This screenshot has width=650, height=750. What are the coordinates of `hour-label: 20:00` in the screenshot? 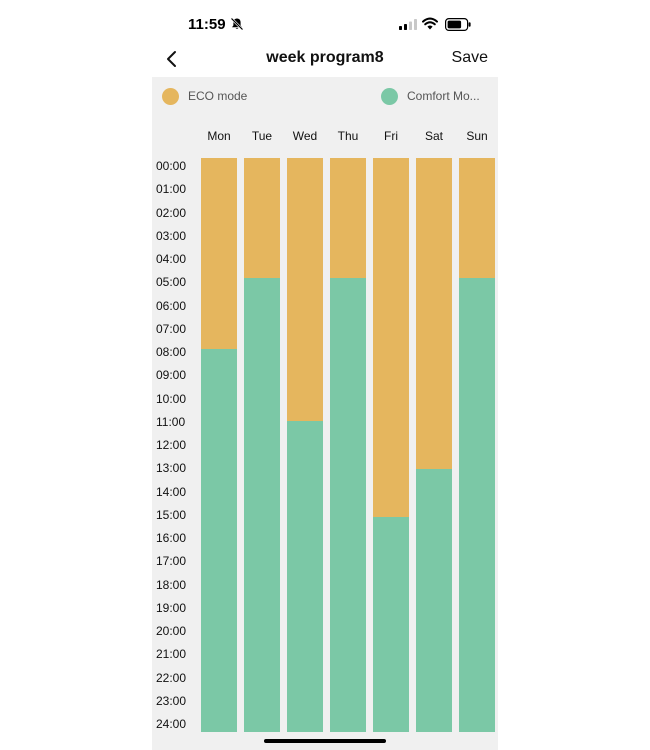 It's located at (171, 631).